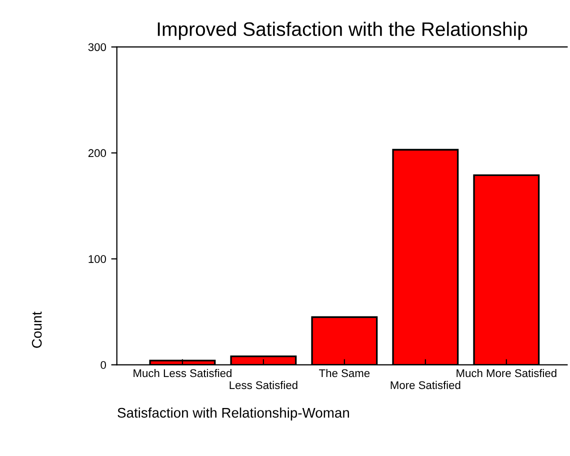 The width and height of the screenshot is (570, 456). Describe the element at coordinates (233, 414) in the screenshot. I see `x-axis-title: Satisfaction with Relationship-Woman` at that location.